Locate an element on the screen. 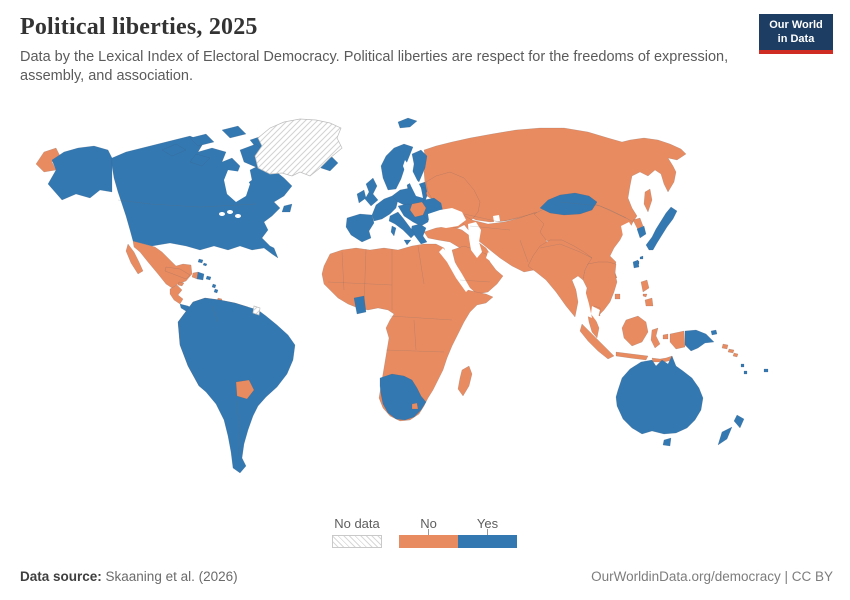 This screenshot has width=850, height=600. data-source-prefix: Data source: is located at coordinates (61, 576).